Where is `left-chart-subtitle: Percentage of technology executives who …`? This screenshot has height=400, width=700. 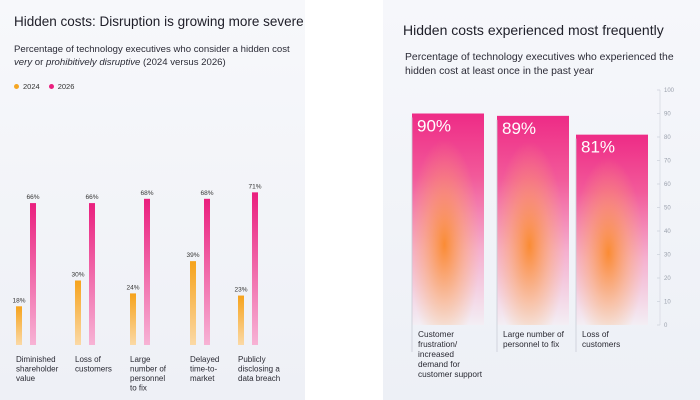 left-chart-subtitle: Percentage of technology executives who … is located at coordinates (156, 56).